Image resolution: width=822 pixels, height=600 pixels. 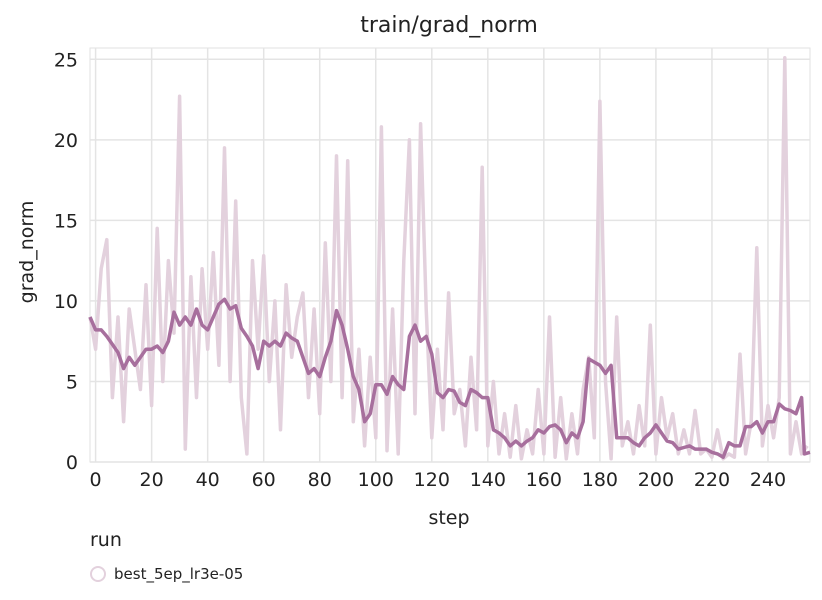 I want to click on x-tick-label: 100, so click(x=376, y=480).